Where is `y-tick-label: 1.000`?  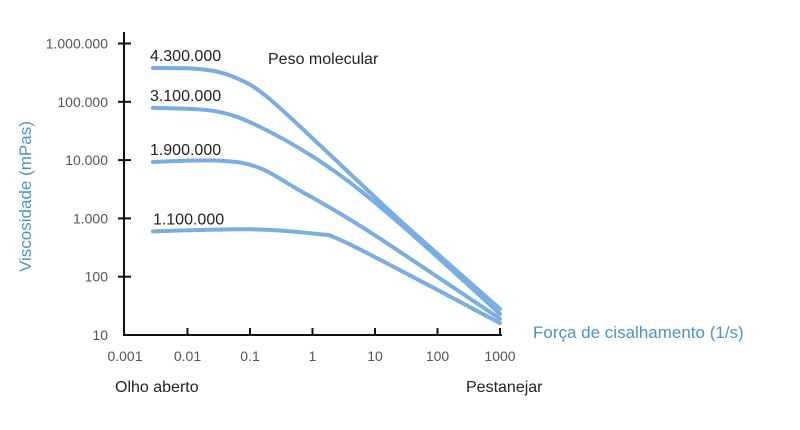
y-tick-label: 1.000 is located at coordinates (90, 218).